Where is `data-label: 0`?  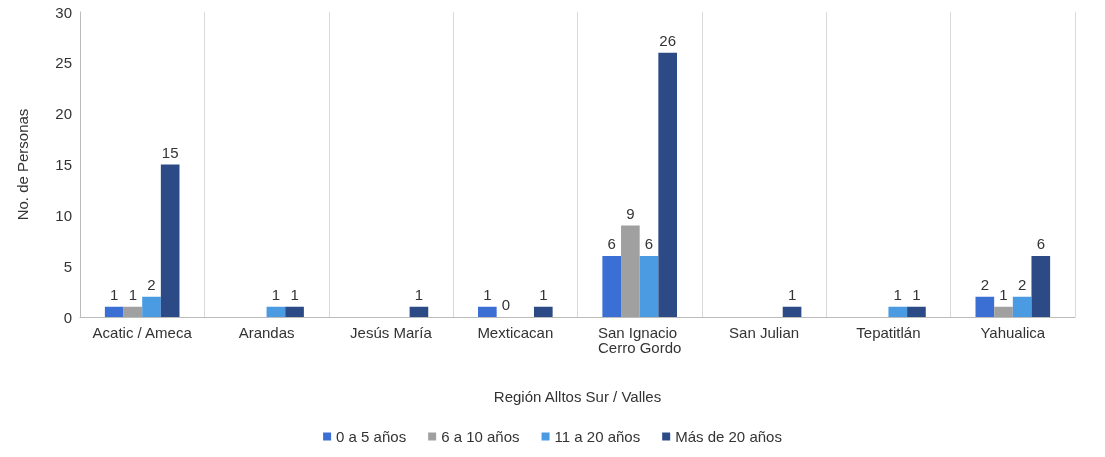 data-label: 0 is located at coordinates (506, 304).